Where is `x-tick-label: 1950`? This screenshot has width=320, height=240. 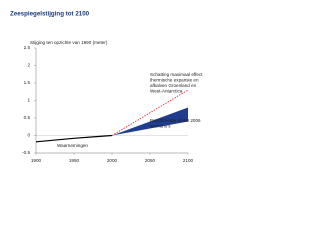 x-tick-label: 1950 is located at coordinates (74, 160).